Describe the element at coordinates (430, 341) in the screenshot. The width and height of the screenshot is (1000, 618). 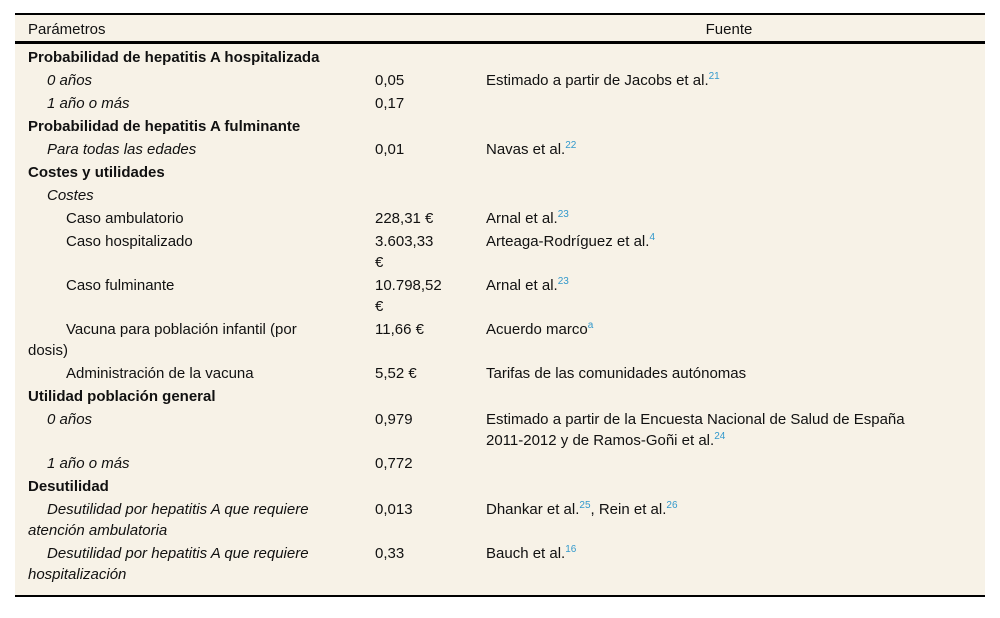
I see `value-cell: 11,66 €` at that location.